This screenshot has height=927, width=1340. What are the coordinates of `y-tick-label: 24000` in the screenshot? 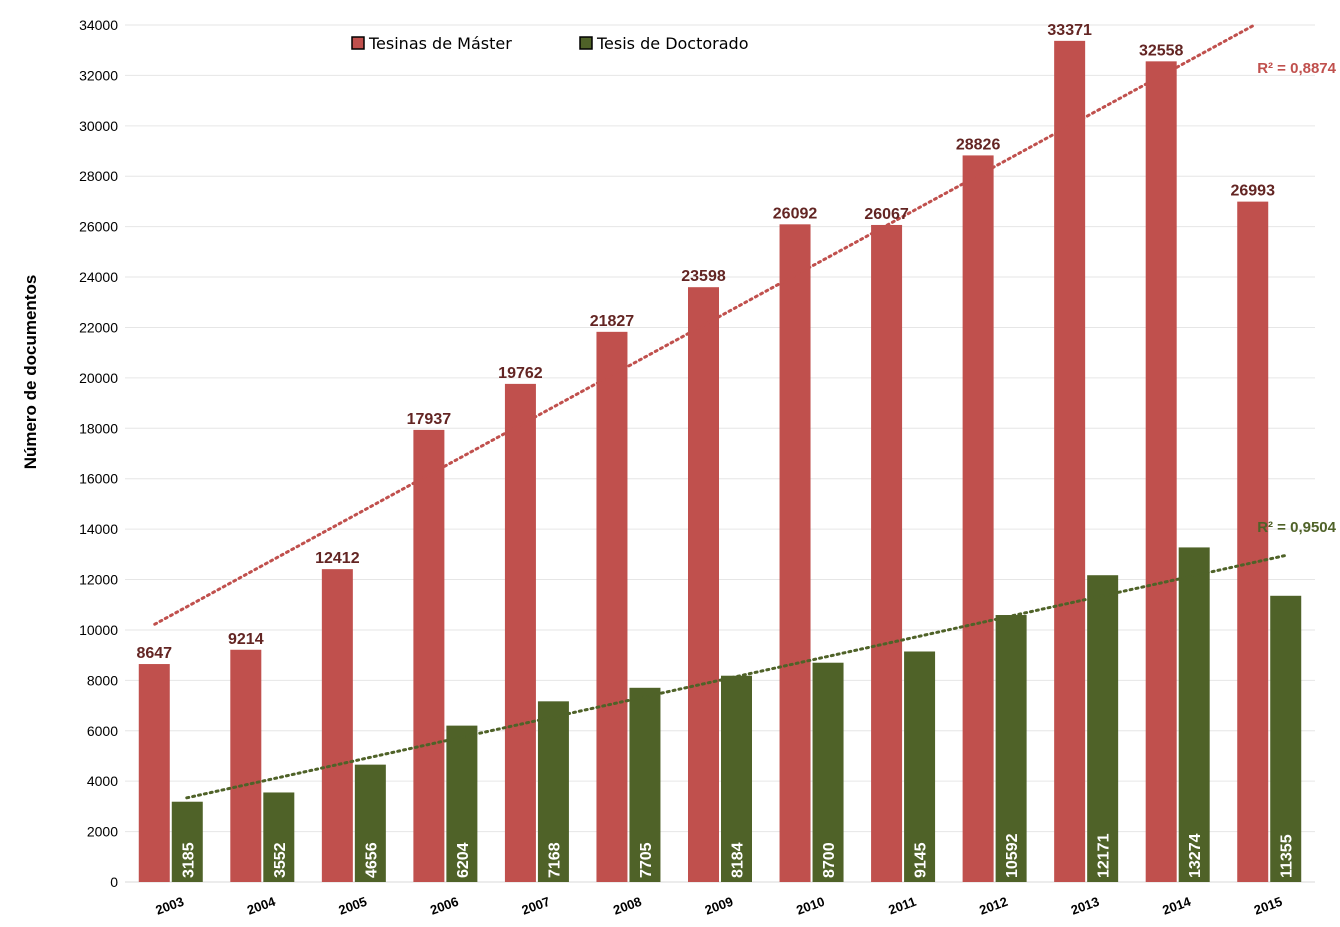 It's located at (98, 277).